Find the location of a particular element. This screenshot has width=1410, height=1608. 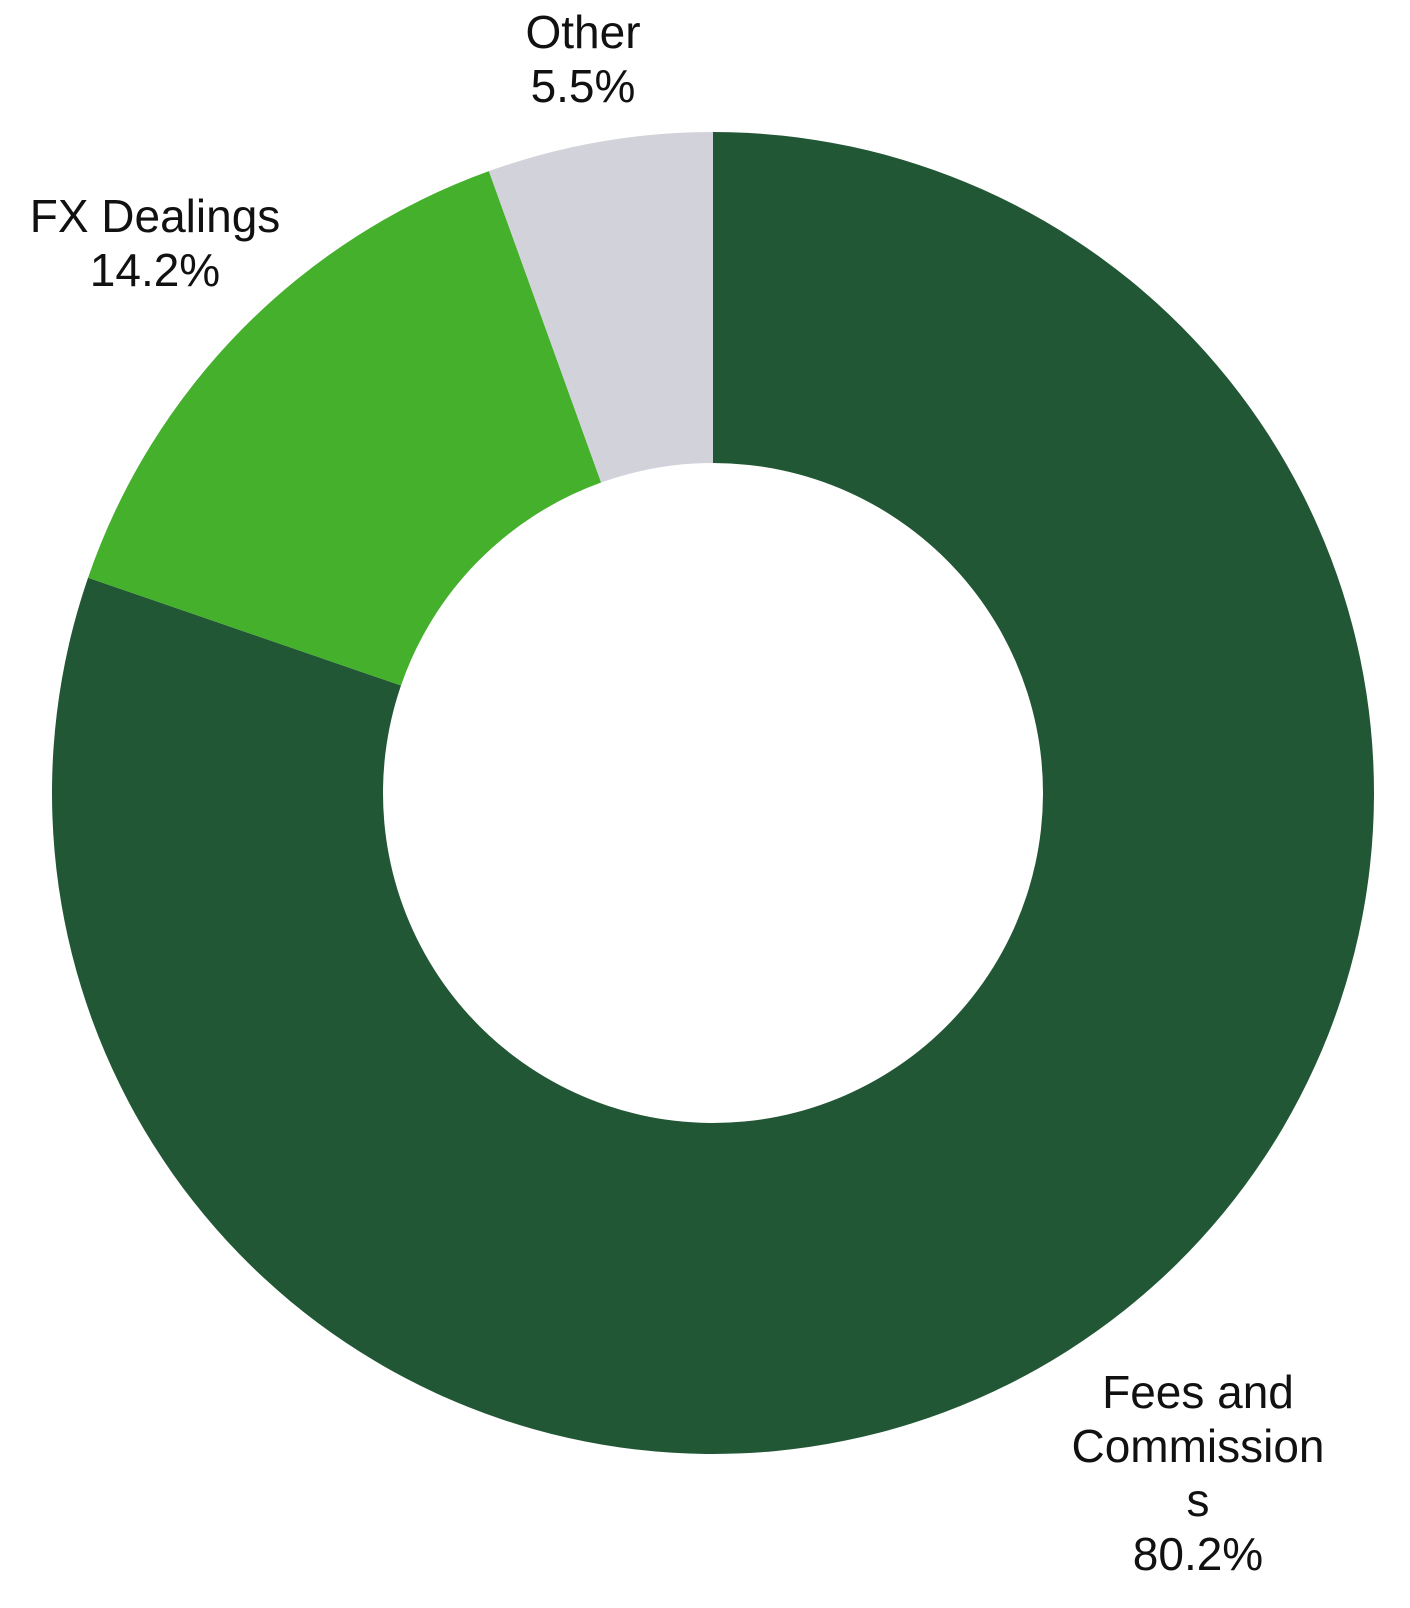

slice-name-label: Commission is located at coordinates (1197, 1446).